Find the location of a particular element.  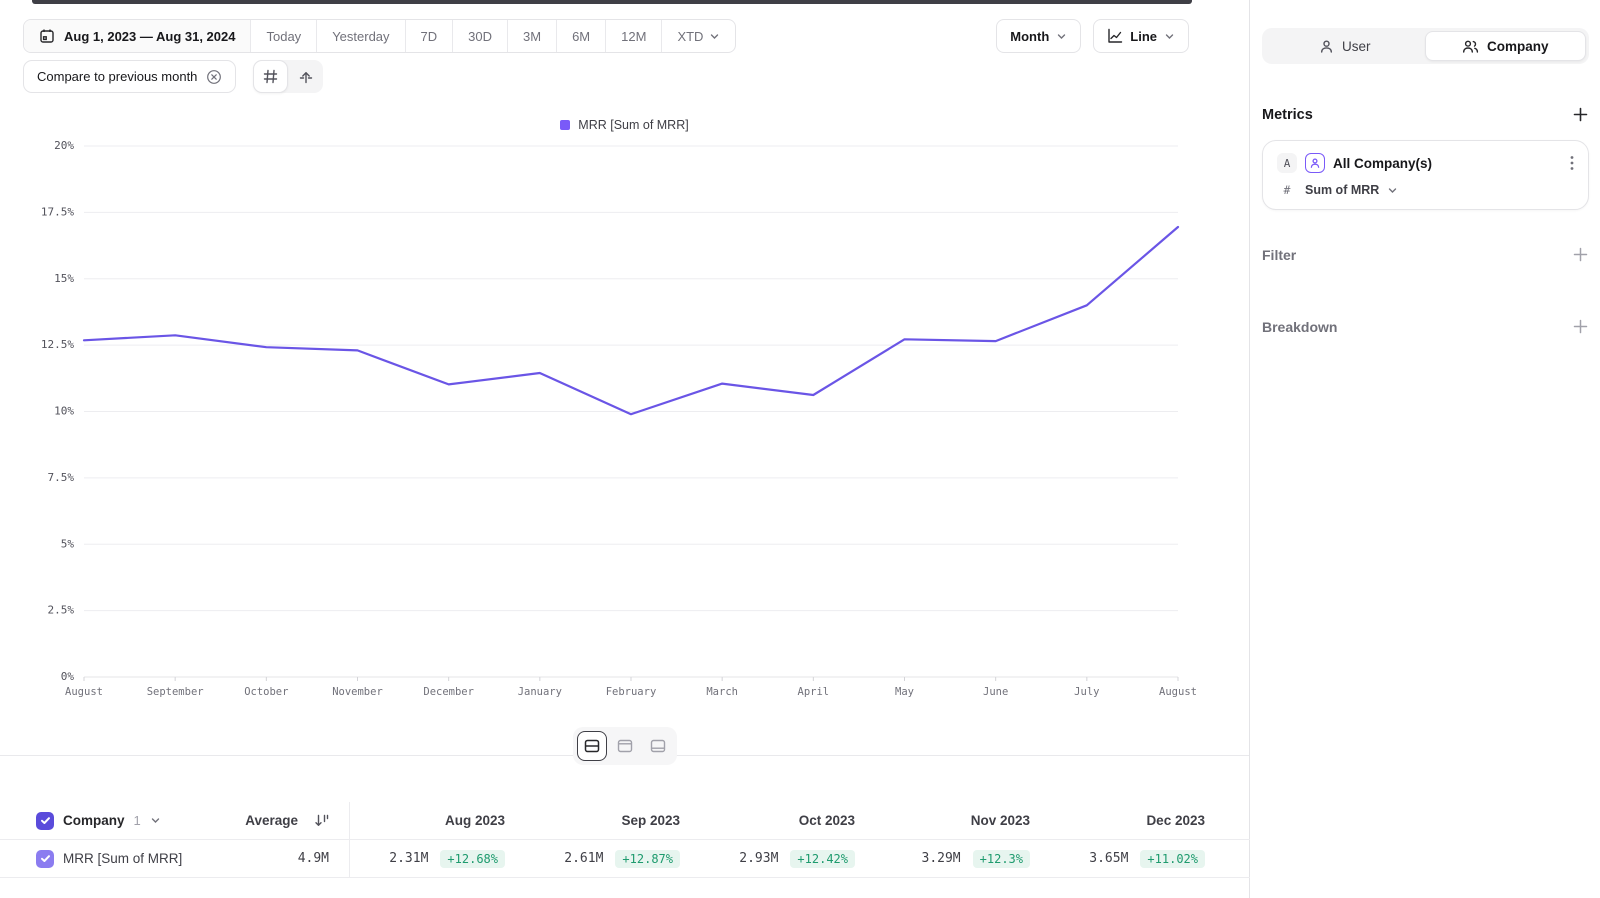

column-header-dec-2023: Dec 2023 is located at coordinates (1175, 820).